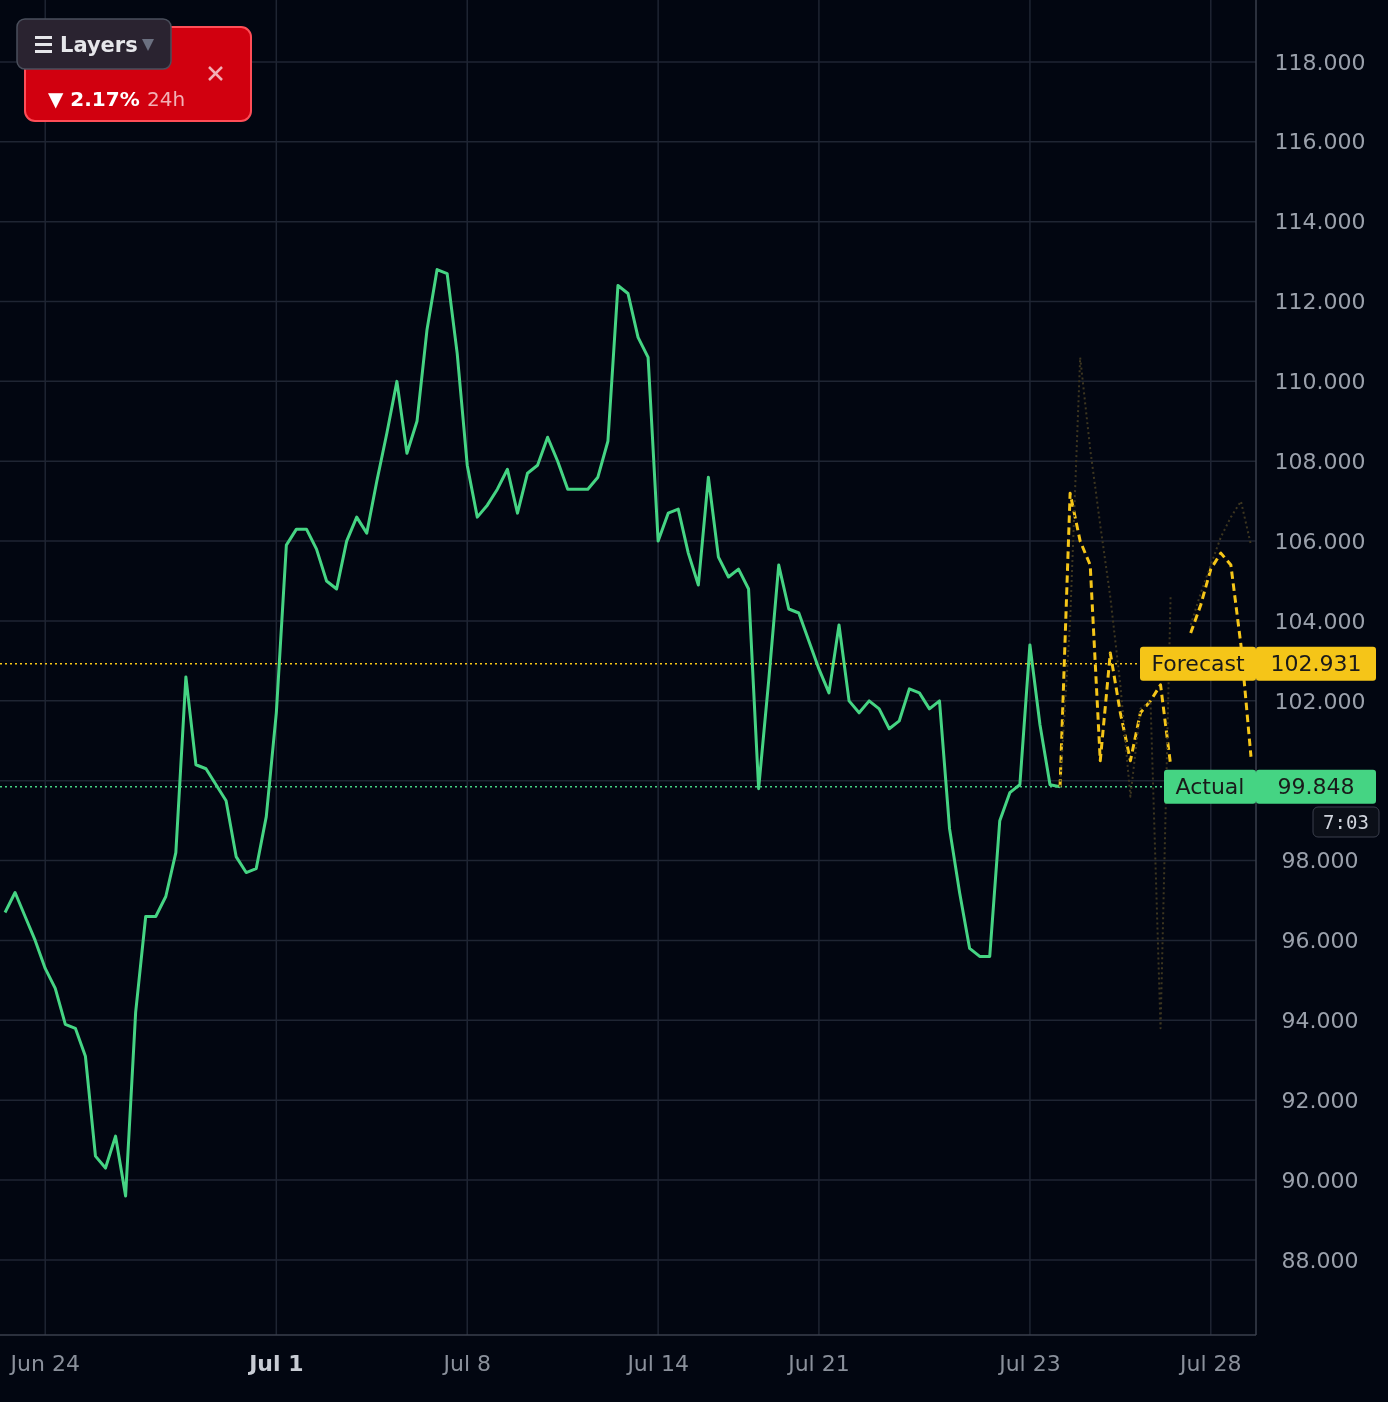  Describe the element at coordinates (1320, 861) in the screenshot. I see `y-tick-label: 98.000` at that location.